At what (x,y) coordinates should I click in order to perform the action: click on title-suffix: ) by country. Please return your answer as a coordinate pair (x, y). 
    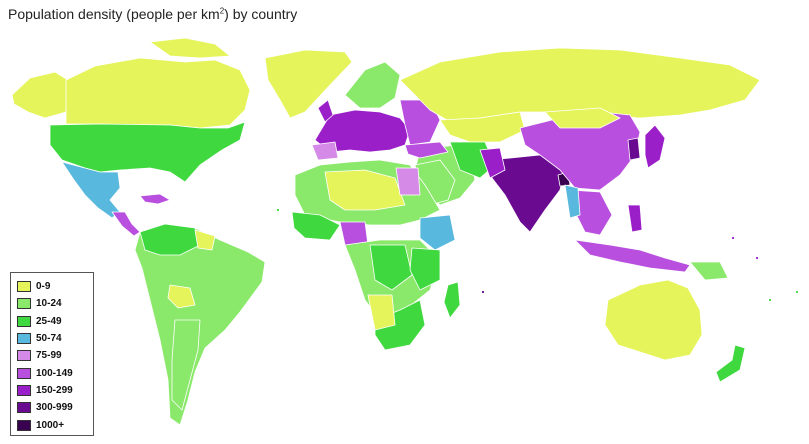
    Looking at the image, I should click on (261, 14).